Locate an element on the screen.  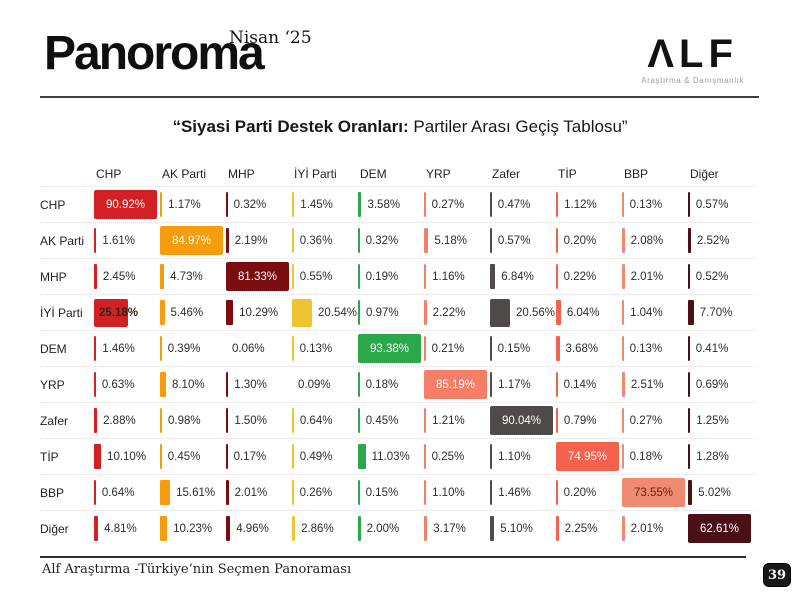
row-label: MHP is located at coordinates (53, 276).